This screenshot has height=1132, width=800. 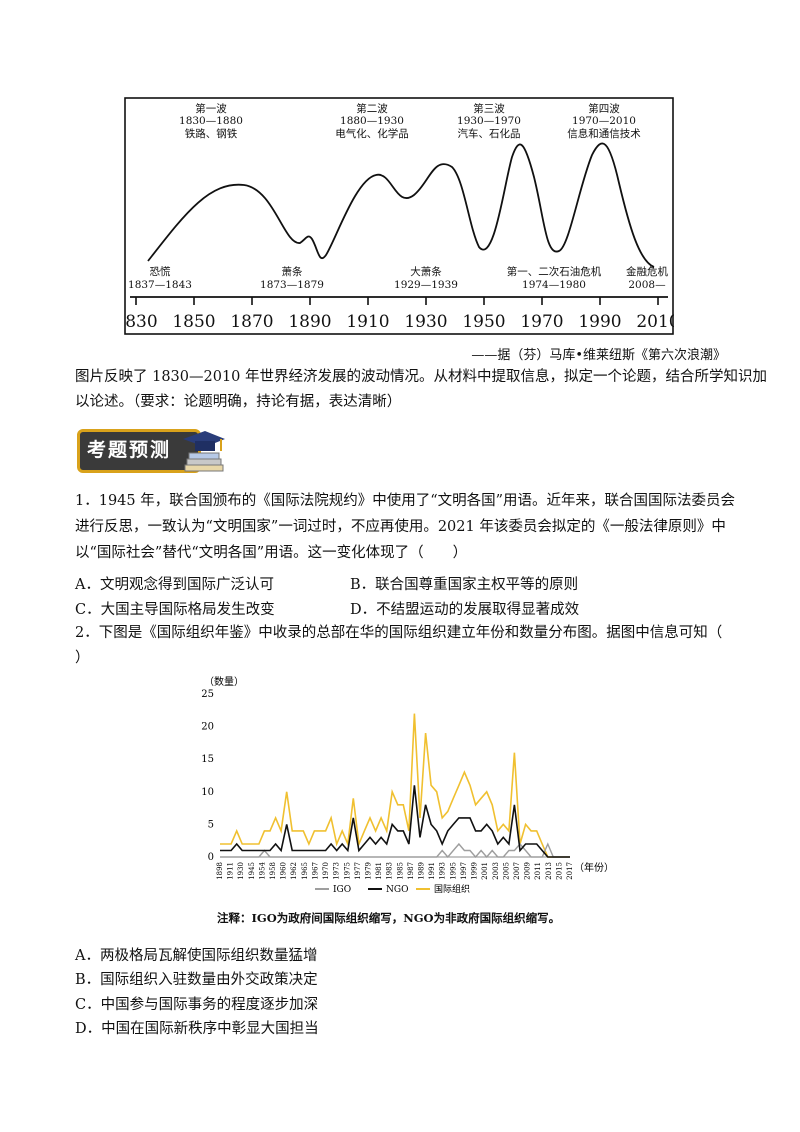 I want to click on q2-chart-note: 注释：IGO为政府间国际组织缩写，NGO为非政府国际组织缩写。, so click(x=389, y=918).